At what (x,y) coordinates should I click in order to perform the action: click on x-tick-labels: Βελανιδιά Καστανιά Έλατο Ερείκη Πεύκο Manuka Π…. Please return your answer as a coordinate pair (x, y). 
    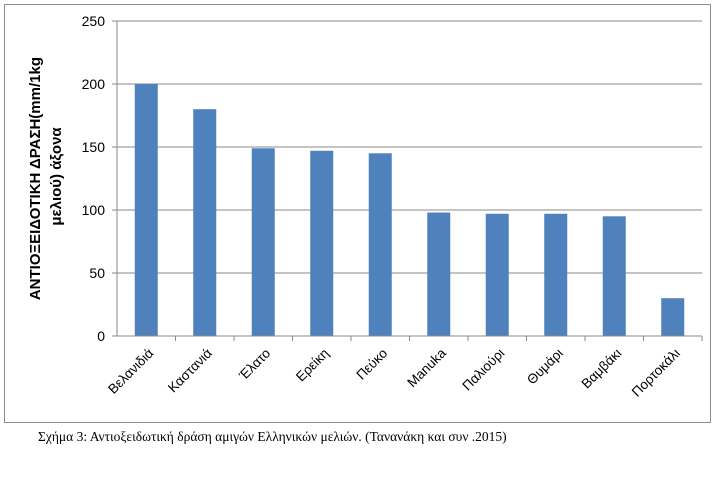
    Looking at the image, I should click on (404, 368).